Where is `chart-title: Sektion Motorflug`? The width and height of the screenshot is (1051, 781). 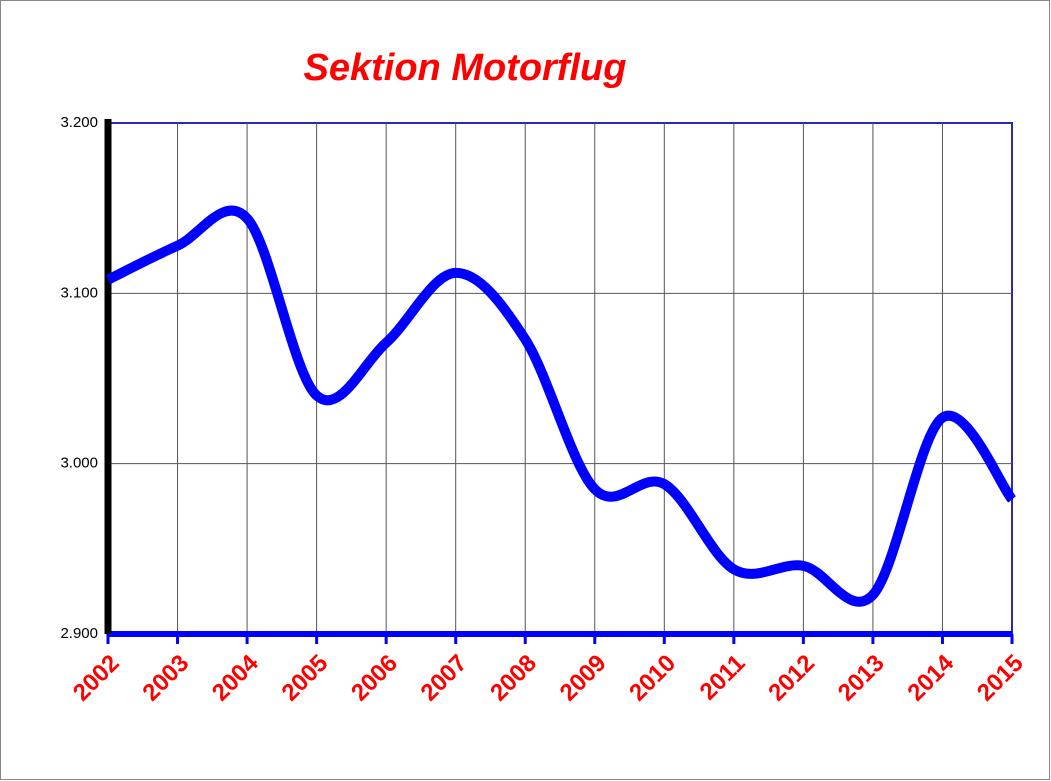
chart-title: Sektion Motorflug is located at coordinates (465, 68).